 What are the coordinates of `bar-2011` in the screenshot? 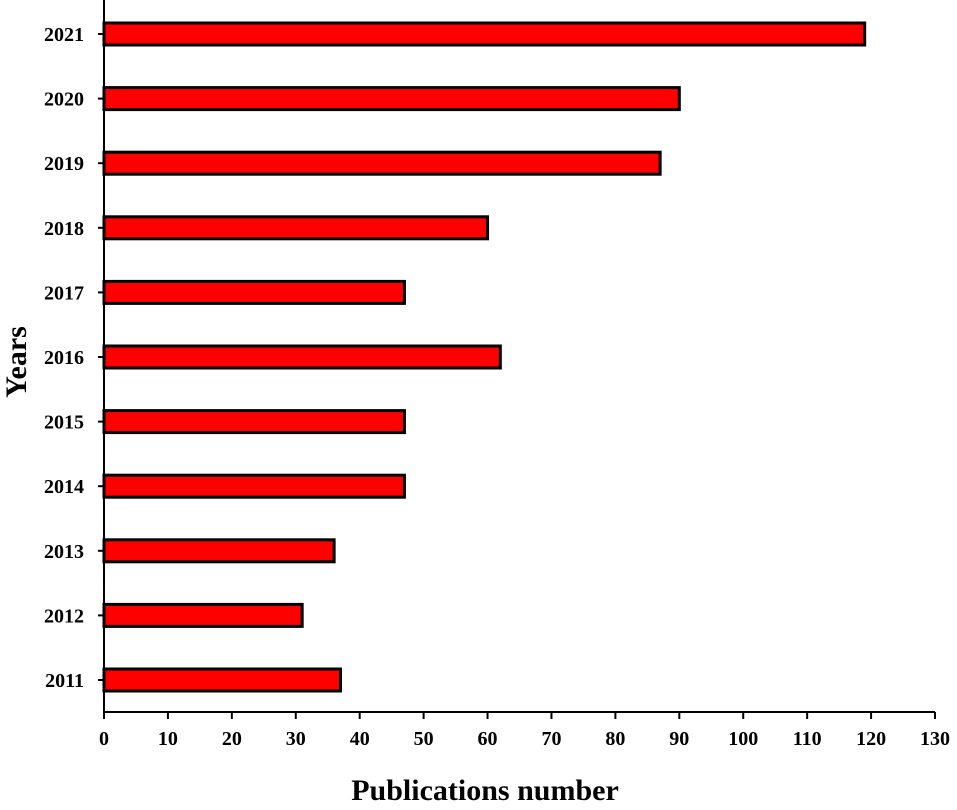 It's located at (222, 680).